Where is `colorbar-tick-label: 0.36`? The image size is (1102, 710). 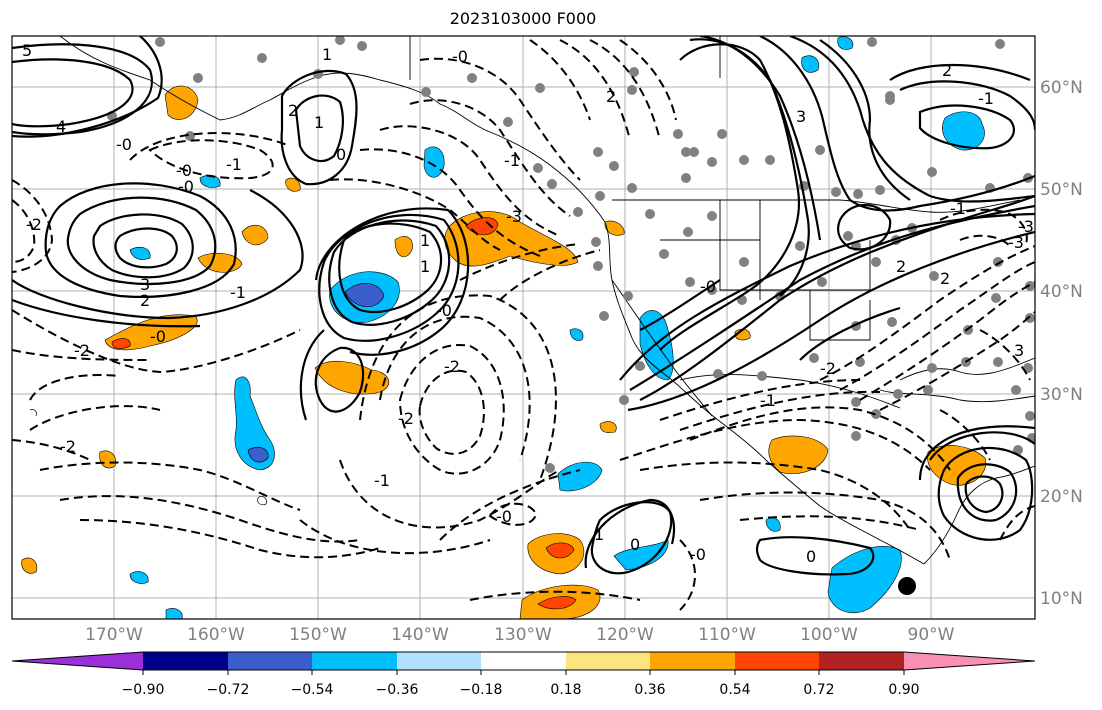
colorbar-tick-label: 0.36 is located at coordinates (649, 690).